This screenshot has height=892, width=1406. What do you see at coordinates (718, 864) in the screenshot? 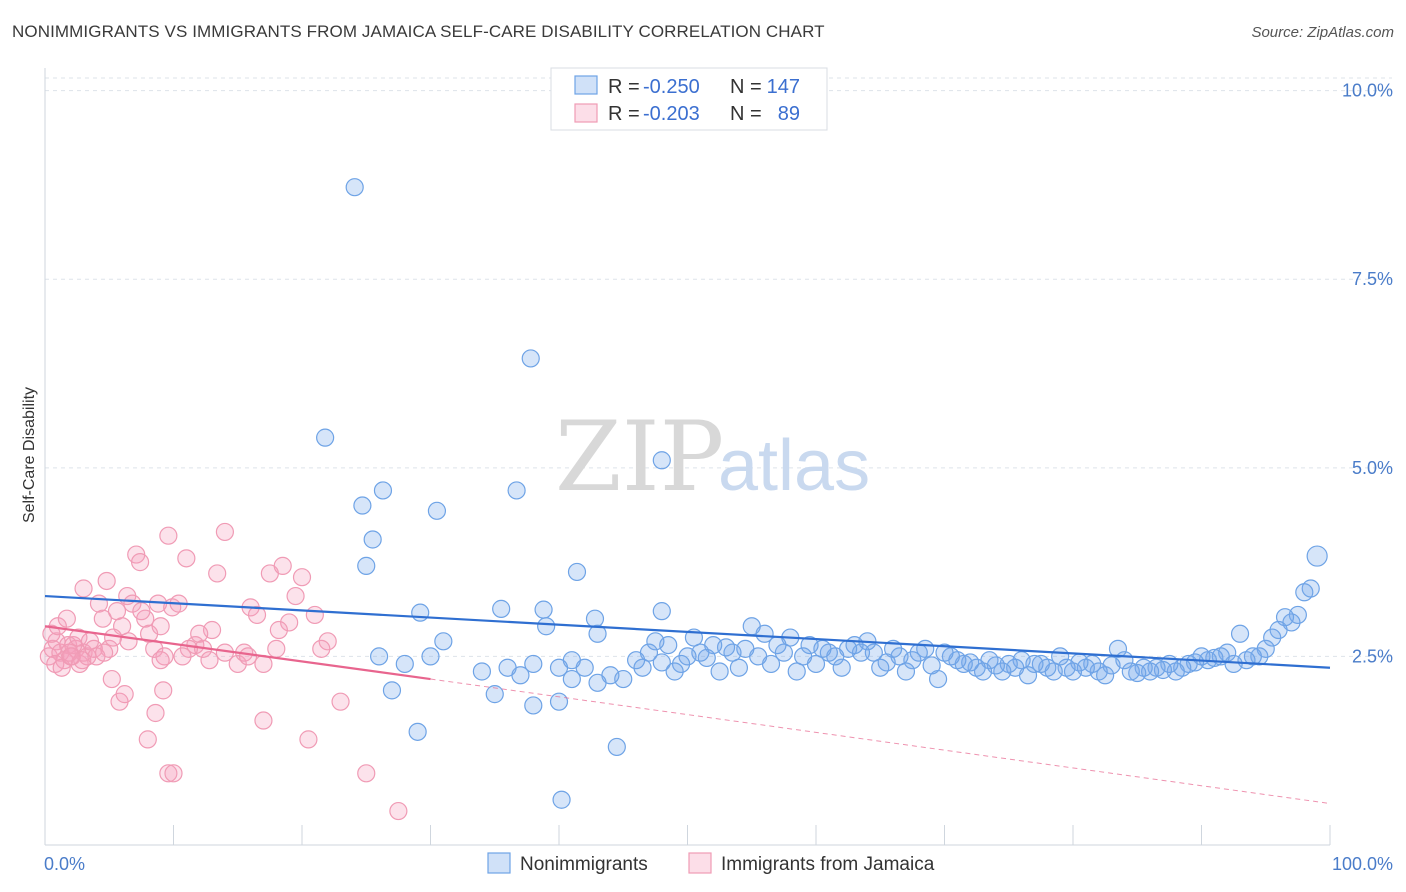
I see `x-tick-labels: 0.0% 100.0%` at bounding box center [718, 864].